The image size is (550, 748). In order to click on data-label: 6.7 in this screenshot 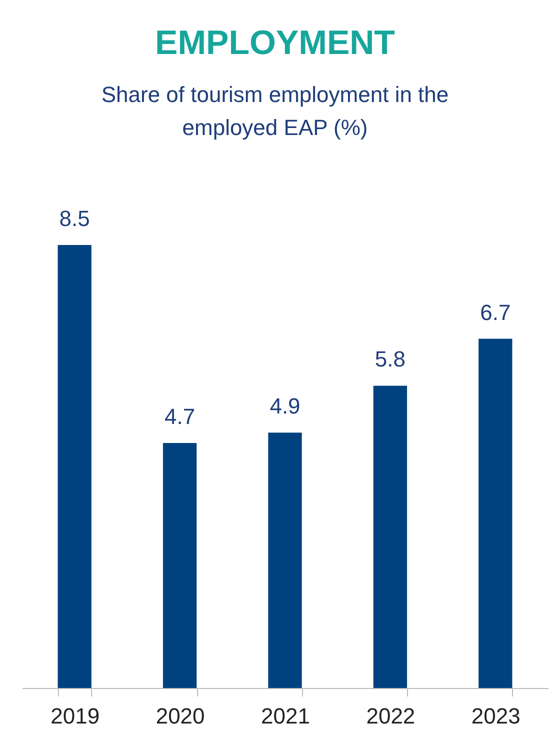, I will do `click(495, 312)`.